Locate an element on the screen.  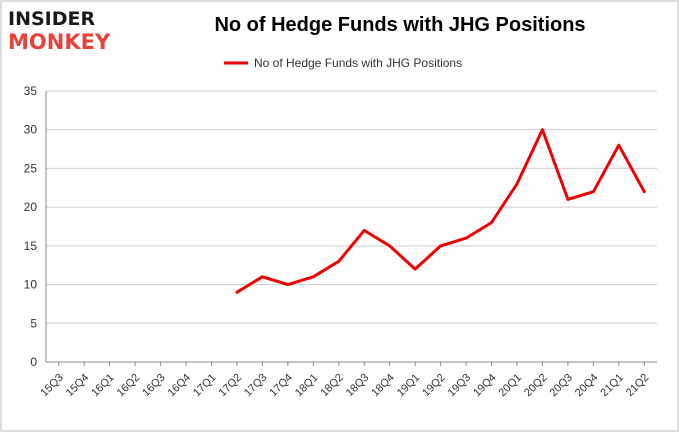
x-tick-label: 19Q2 is located at coordinates (434, 386).